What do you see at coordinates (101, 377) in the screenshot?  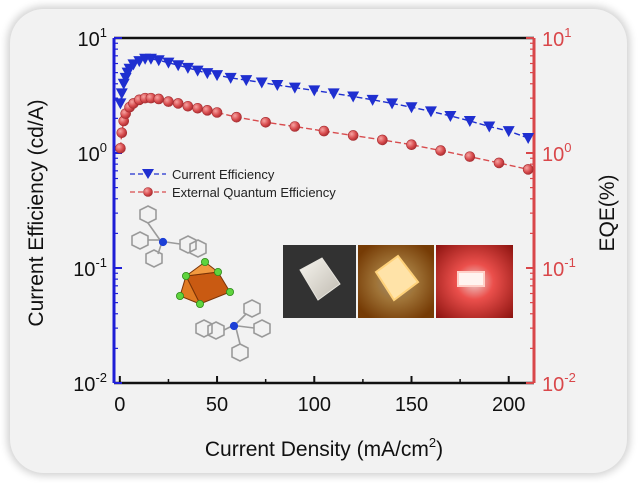 I see `left-y-tick-exponent: -2` at bounding box center [101, 377].